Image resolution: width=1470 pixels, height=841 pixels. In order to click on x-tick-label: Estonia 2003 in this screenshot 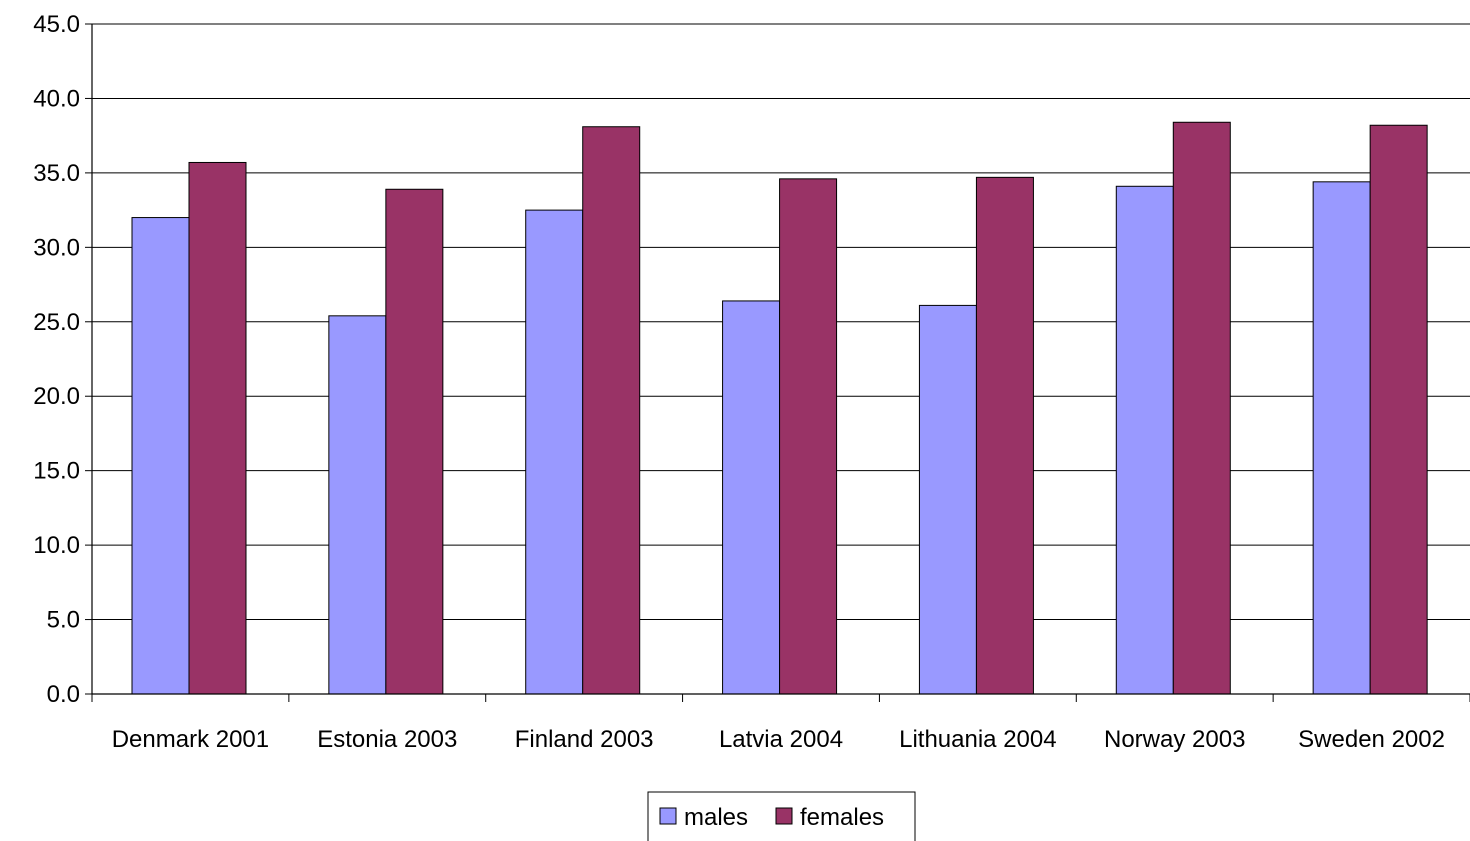, I will do `click(387, 739)`.